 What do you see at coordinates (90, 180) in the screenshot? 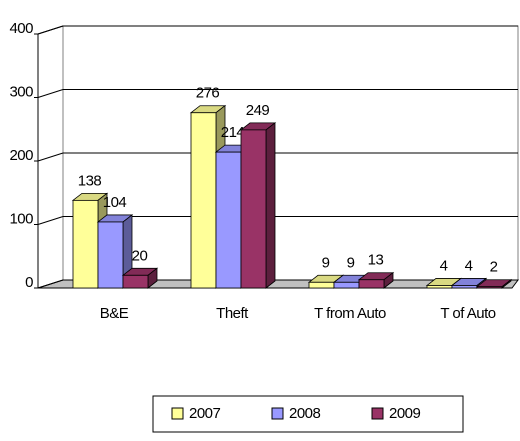
I see `data-label: 138` at bounding box center [90, 180].